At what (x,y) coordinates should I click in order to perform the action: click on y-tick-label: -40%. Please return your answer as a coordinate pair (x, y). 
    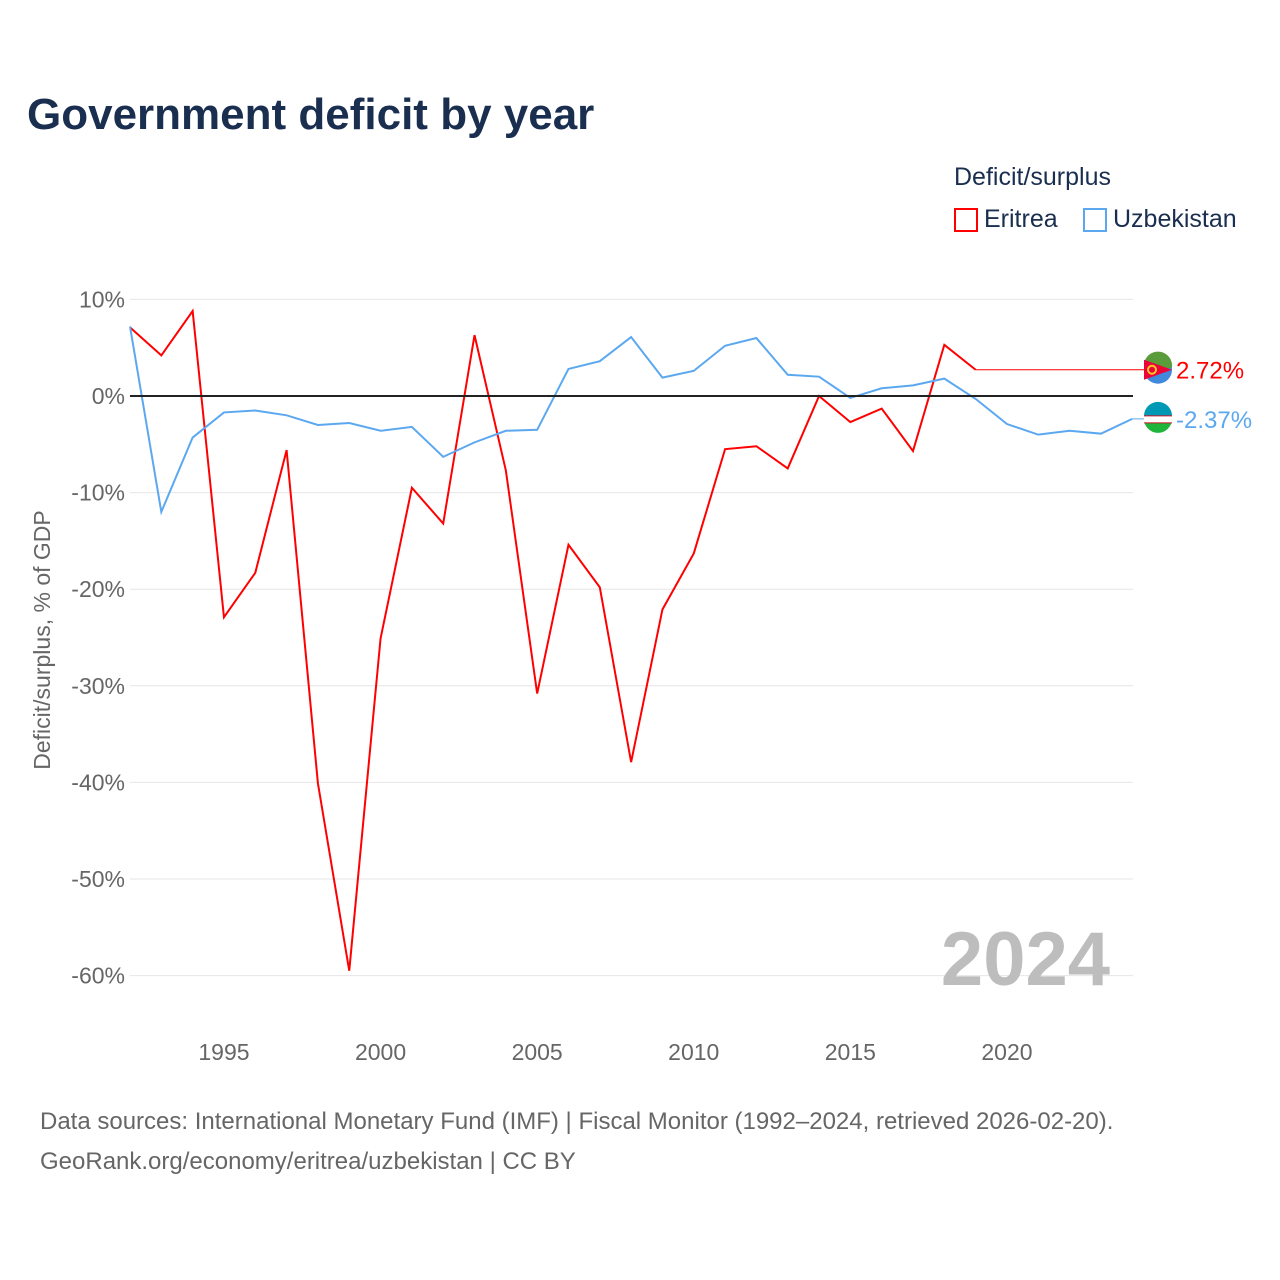
    Looking at the image, I should click on (98, 782).